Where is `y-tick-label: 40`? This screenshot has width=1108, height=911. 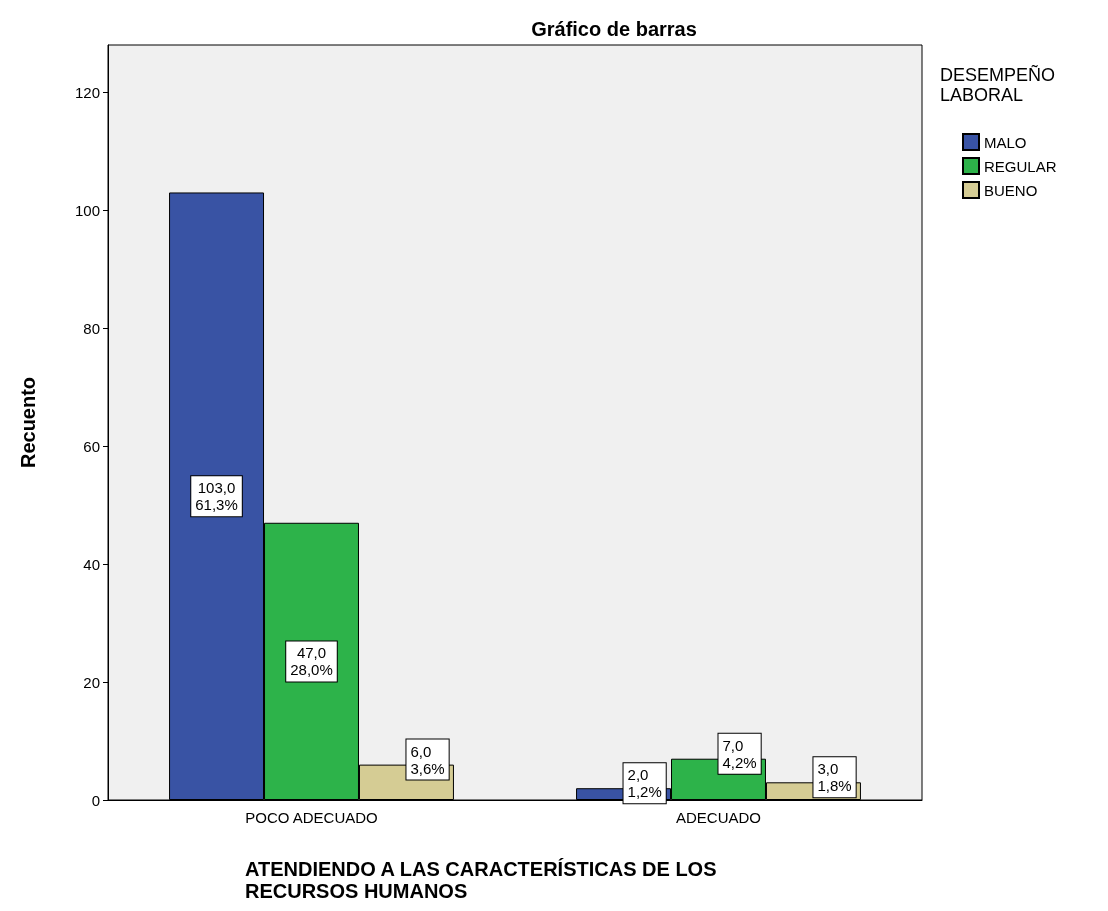
y-tick-label: 40 is located at coordinates (91, 564).